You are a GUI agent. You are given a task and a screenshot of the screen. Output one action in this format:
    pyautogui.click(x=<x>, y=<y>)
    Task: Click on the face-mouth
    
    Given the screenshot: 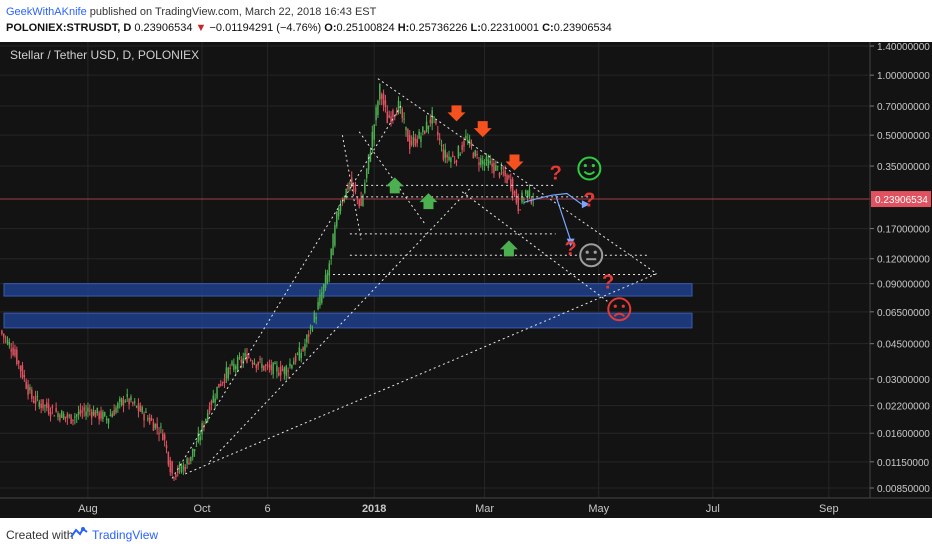 What is the action you would take?
    pyautogui.click(x=589, y=173)
    